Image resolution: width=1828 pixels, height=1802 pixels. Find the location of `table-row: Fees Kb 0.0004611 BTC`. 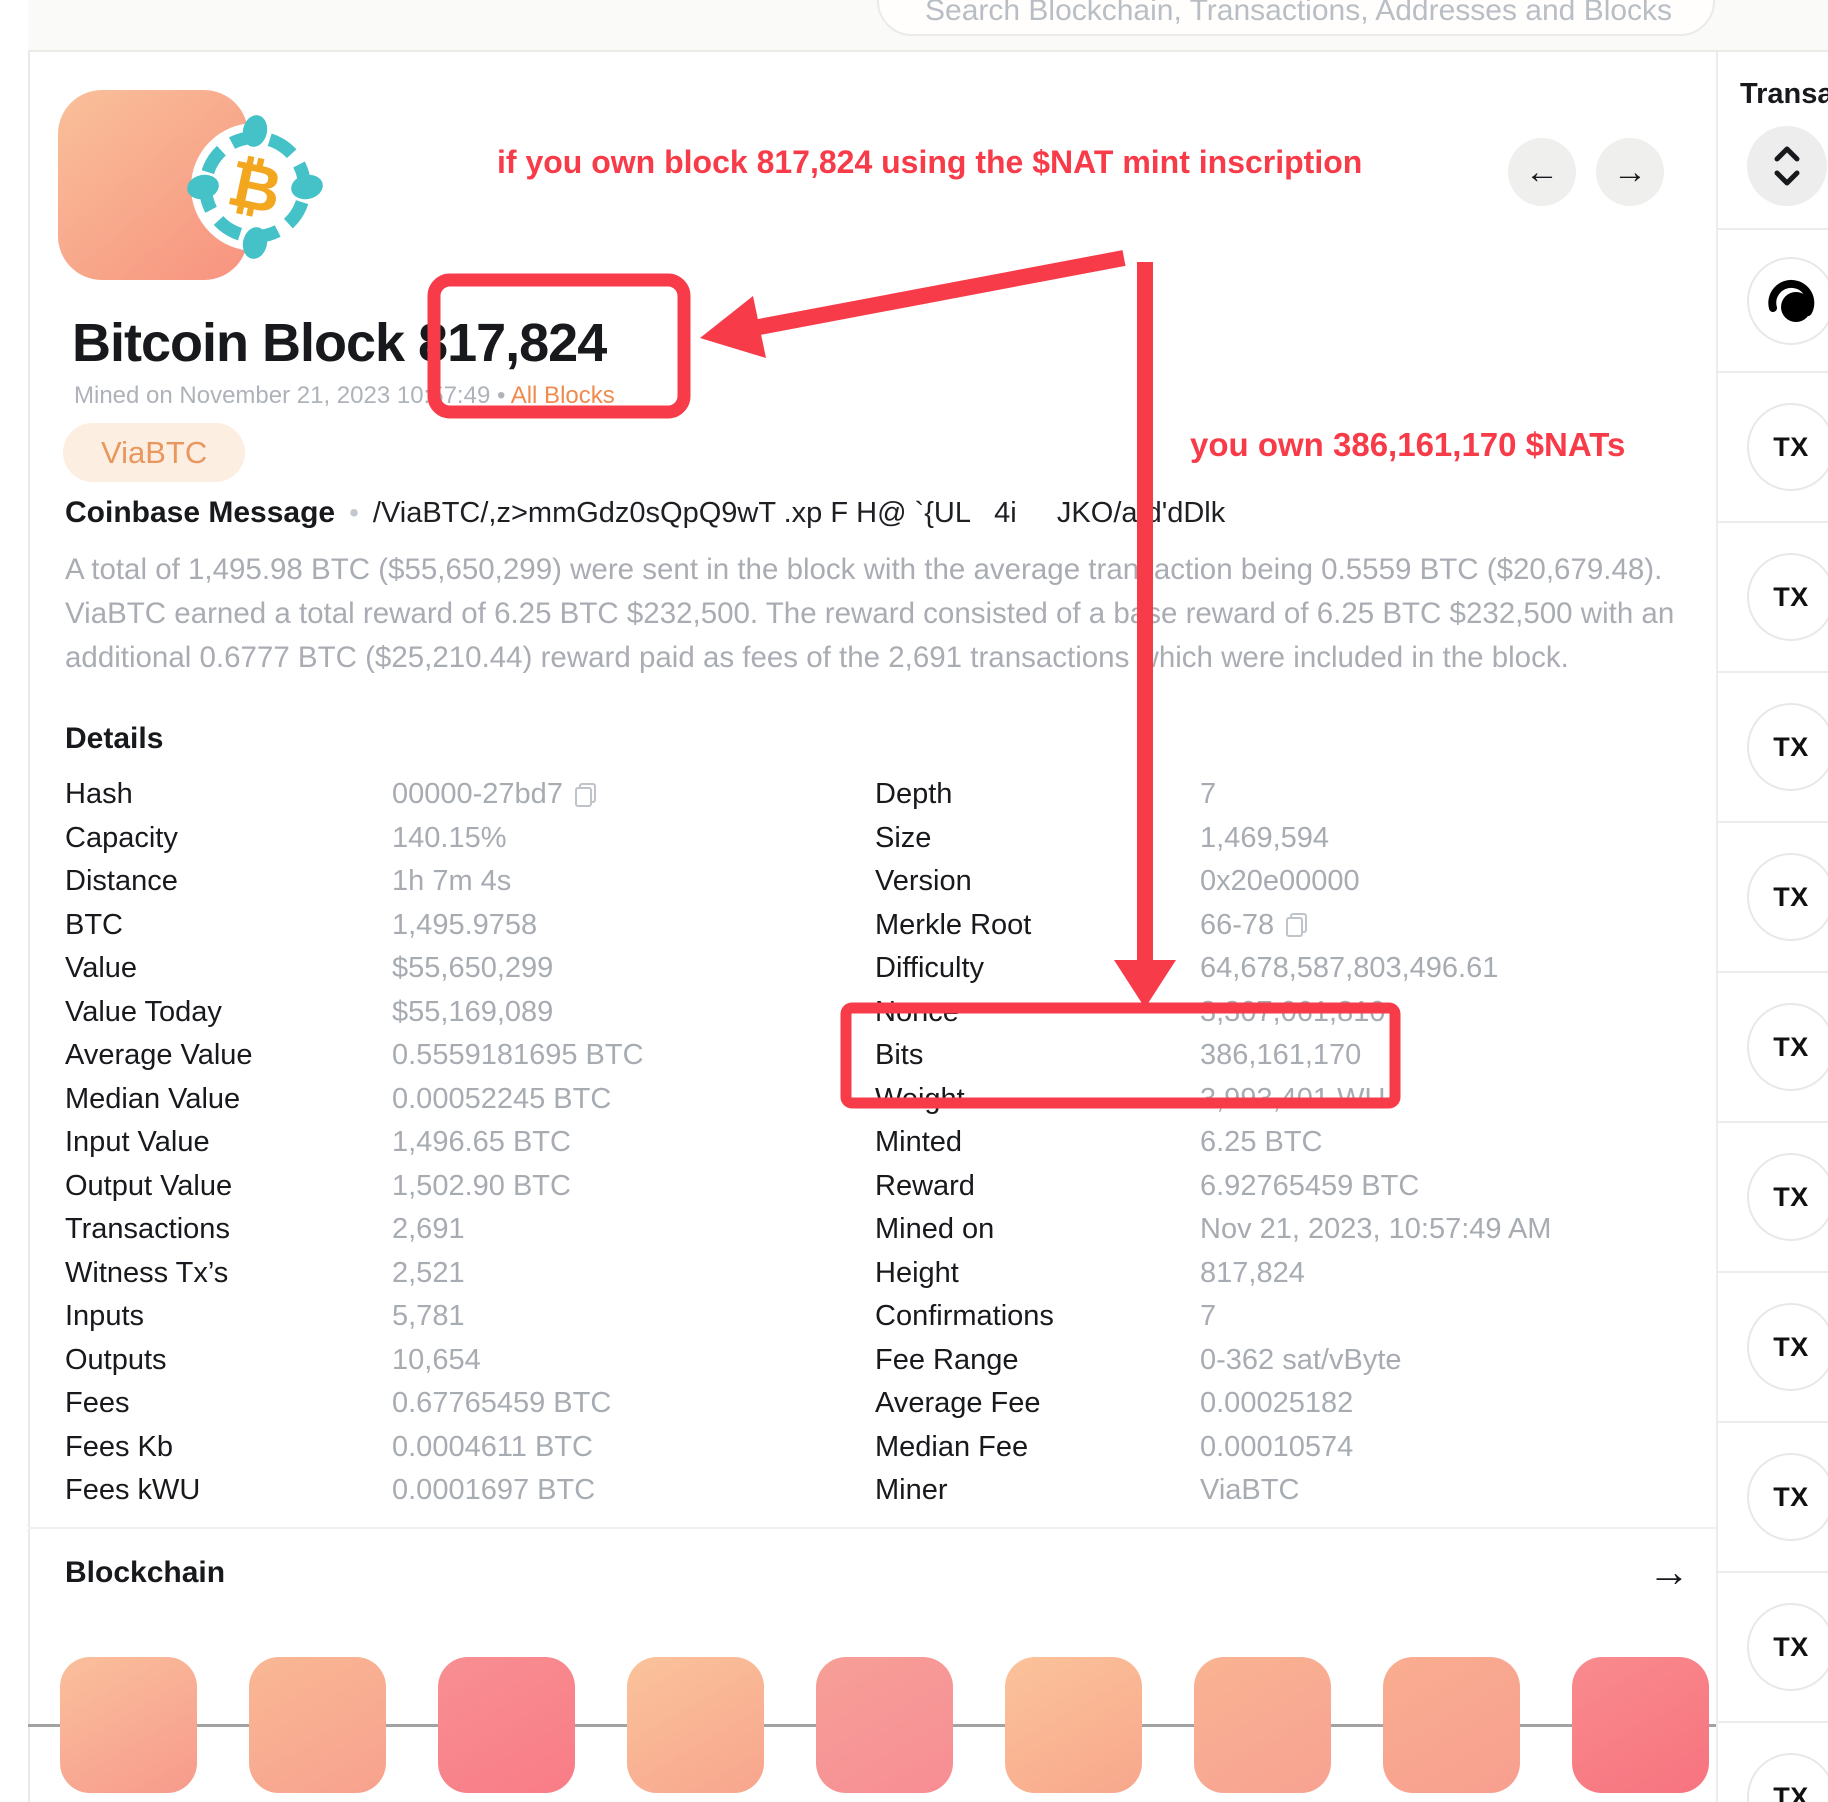

table-row: Fees Kb 0.0004611 BTC is located at coordinates (455, 1448).